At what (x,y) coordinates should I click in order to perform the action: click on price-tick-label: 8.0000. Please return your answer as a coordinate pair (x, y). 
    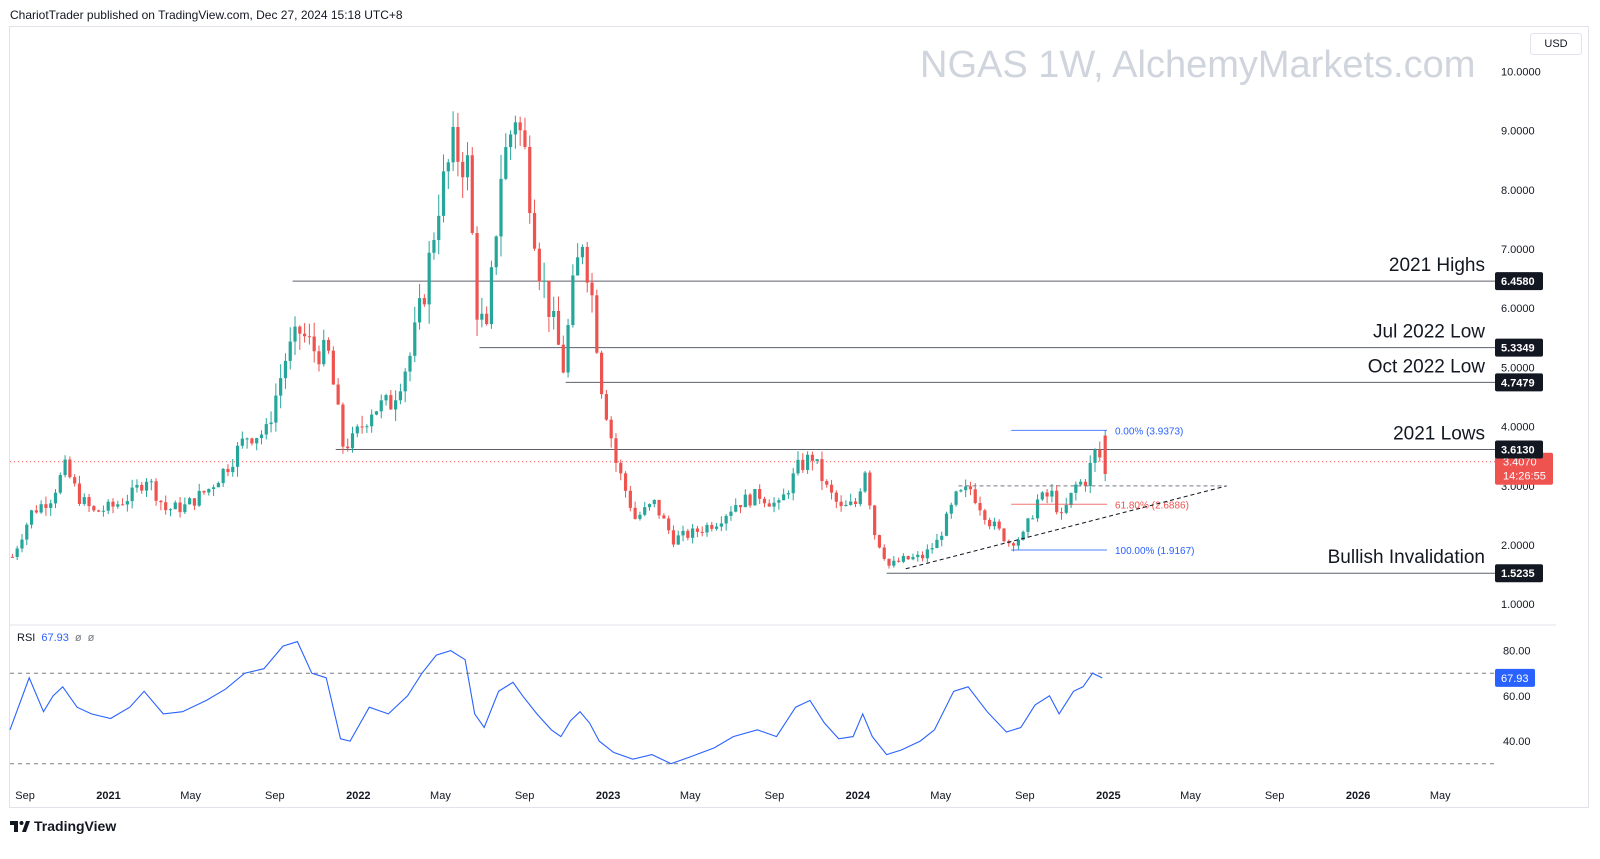
    Looking at the image, I should click on (1518, 191).